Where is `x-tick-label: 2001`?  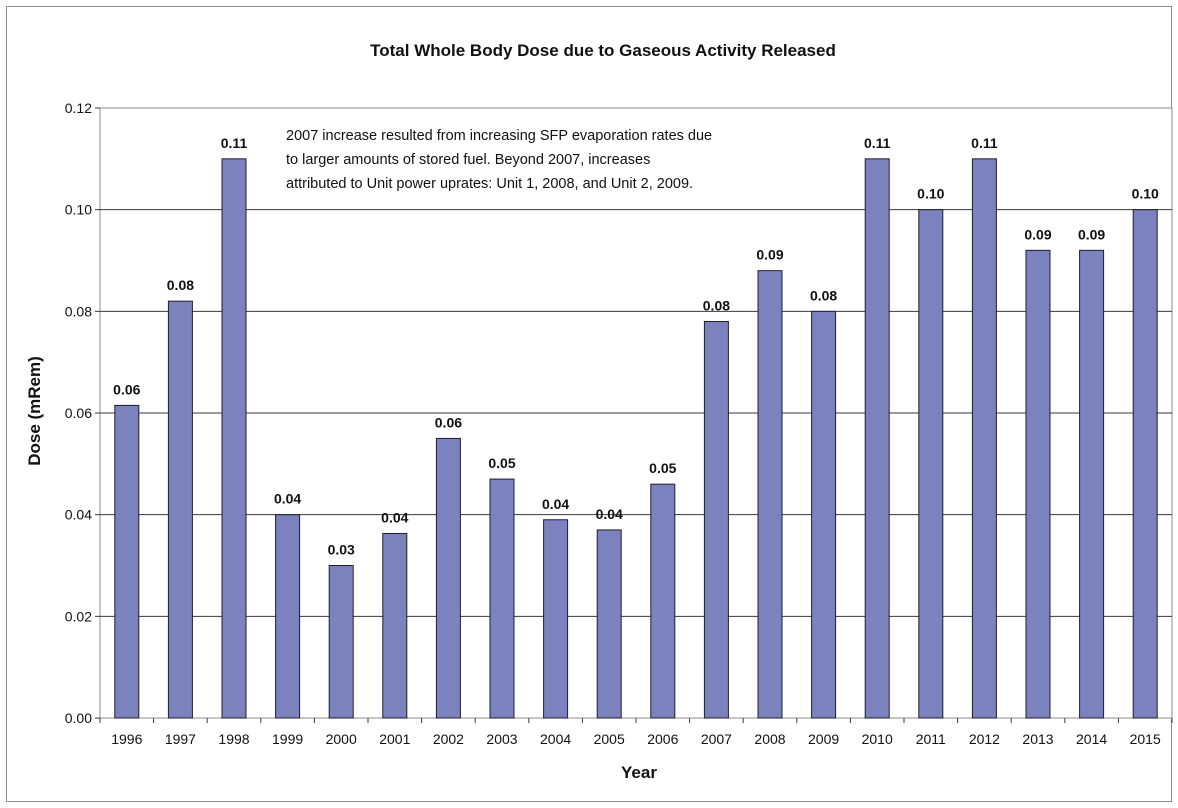 x-tick-label: 2001 is located at coordinates (394, 739).